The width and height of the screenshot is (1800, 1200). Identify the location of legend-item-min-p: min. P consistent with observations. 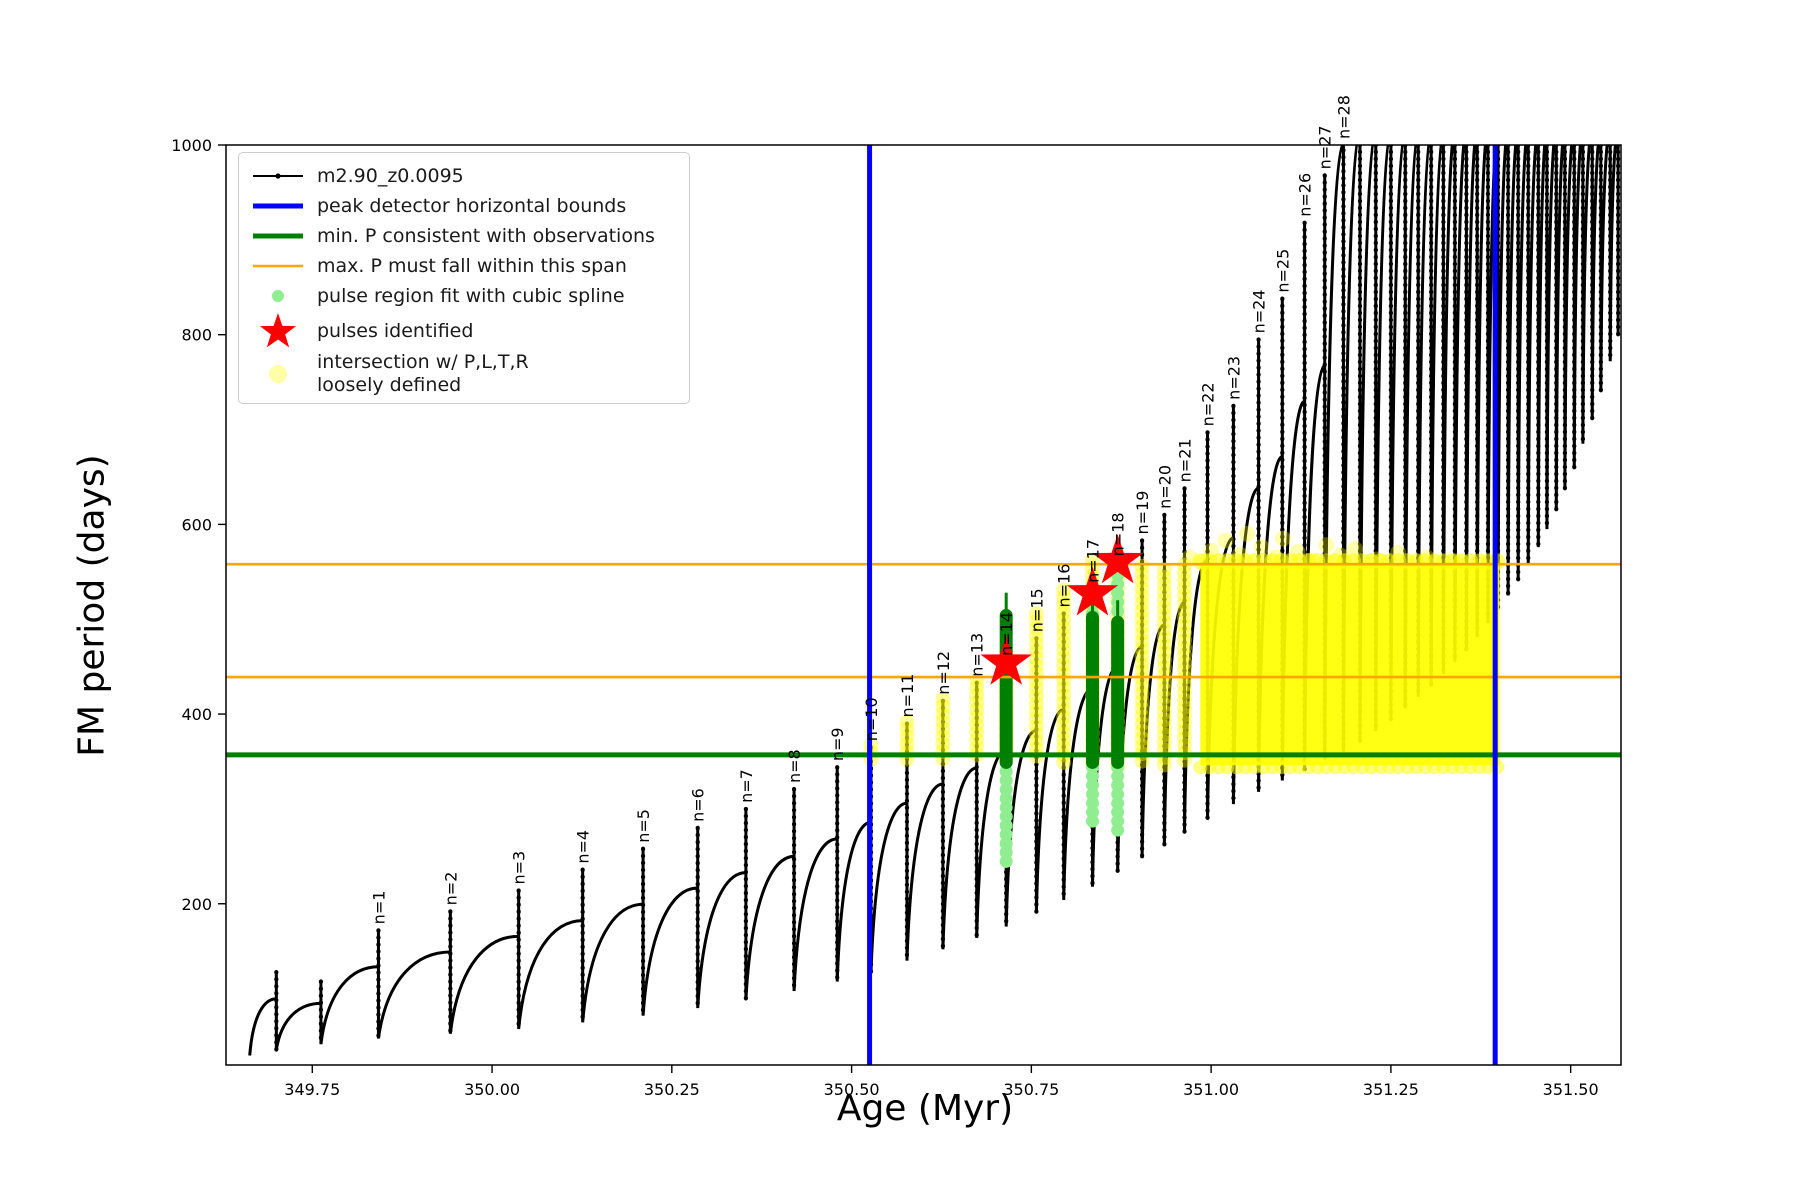
(464, 236).